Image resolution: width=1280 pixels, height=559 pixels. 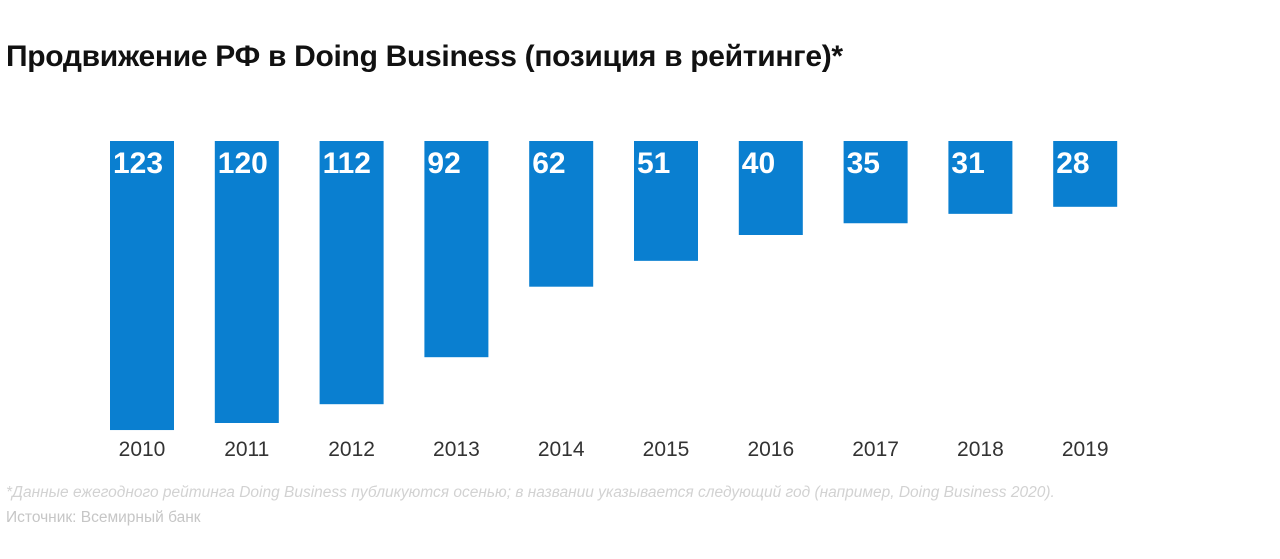 I want to click on value-label-2017: 35, so click(x=863, y=163).